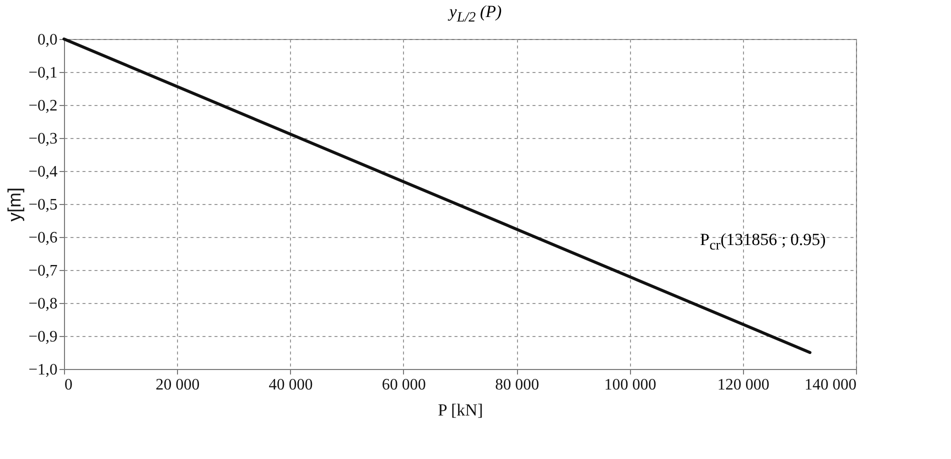 The height and width of the screenshot is (459, 951). Describe the element at coordinates (43, 337) in the screenshot. I see `y-tick-label: −0,9` at that location.